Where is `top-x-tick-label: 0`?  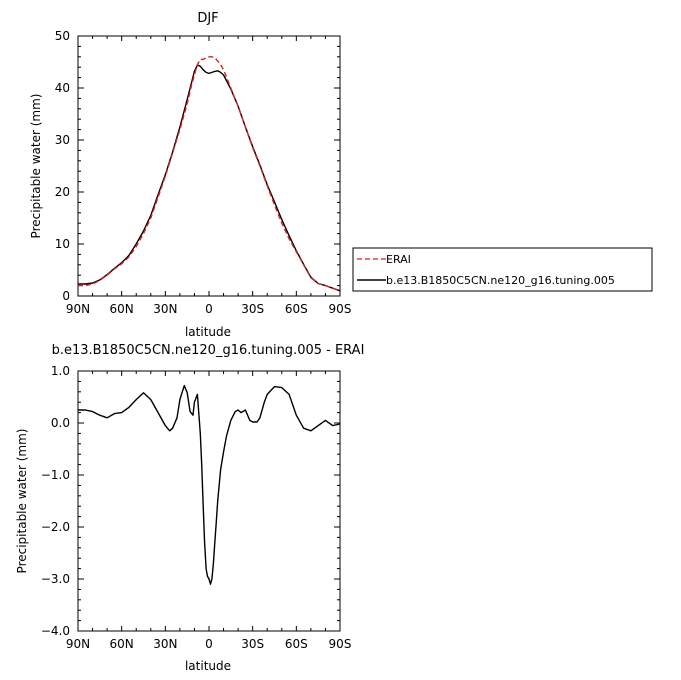
top-x-tick-label: 0 is located at coordinates (209, 309).